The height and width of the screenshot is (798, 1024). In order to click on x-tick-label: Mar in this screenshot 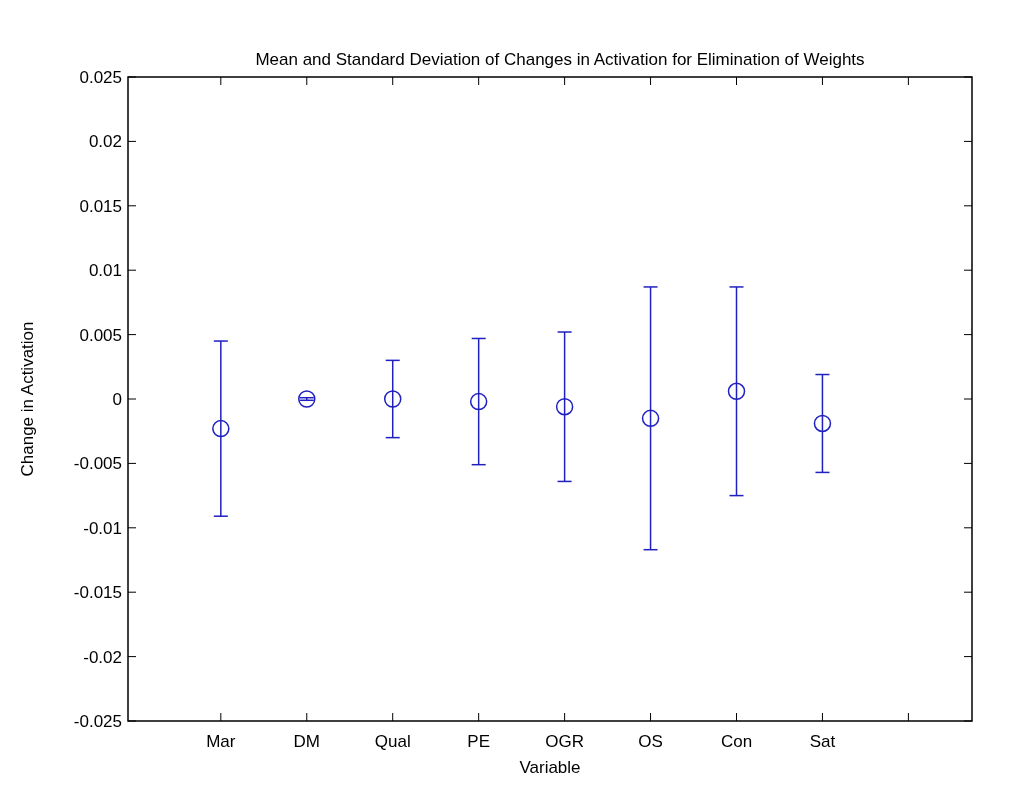, I will do `click(221, 741)`.